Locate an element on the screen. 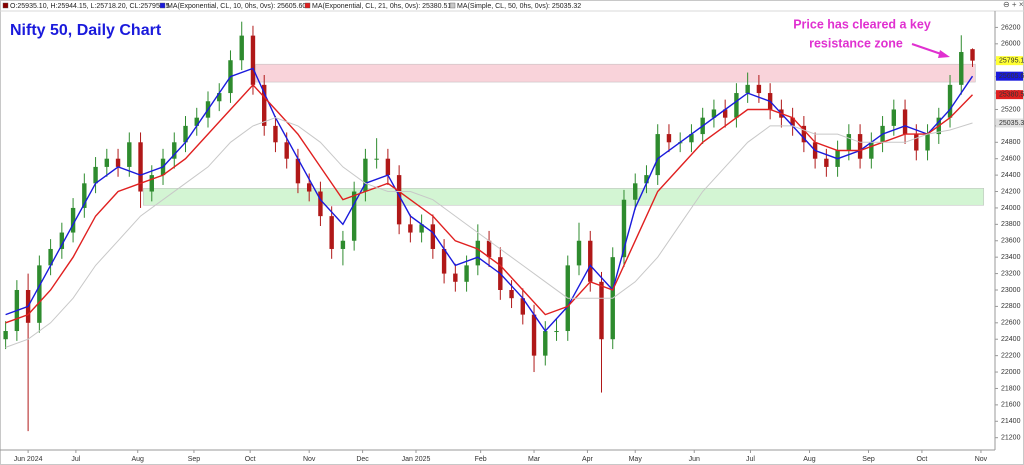 The height and width of the screenshot is (465, 1024). x-tick-label: Jun 2024 is located at coordinates (28, 459).